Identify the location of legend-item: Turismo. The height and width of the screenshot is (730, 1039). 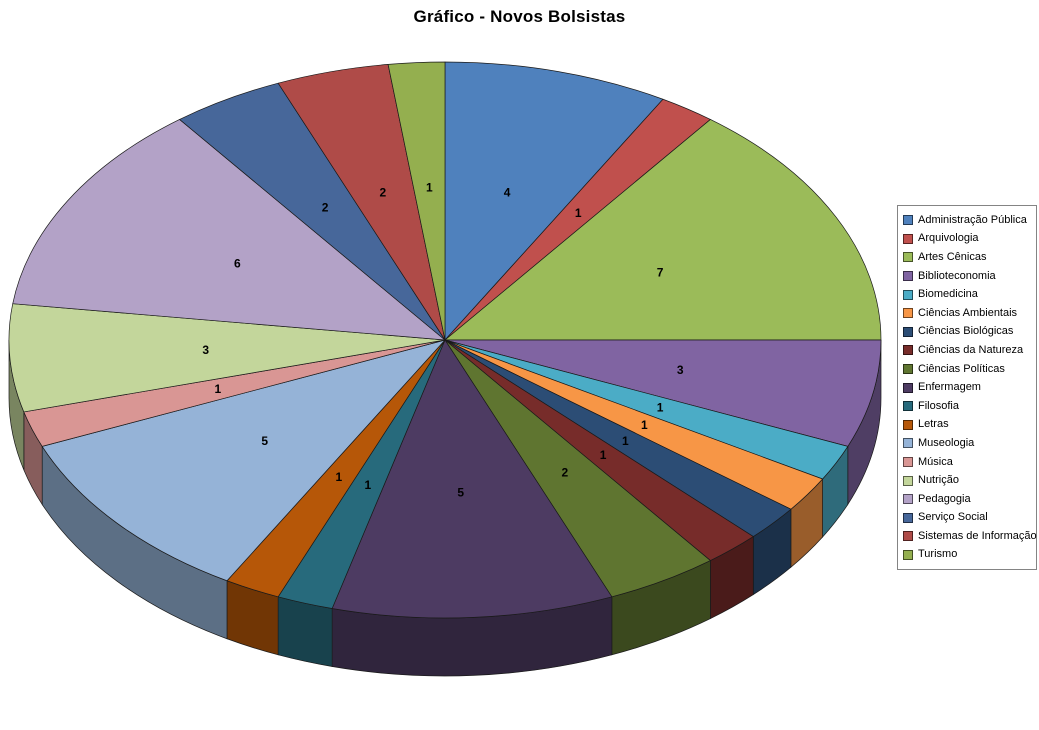
(968, 555).